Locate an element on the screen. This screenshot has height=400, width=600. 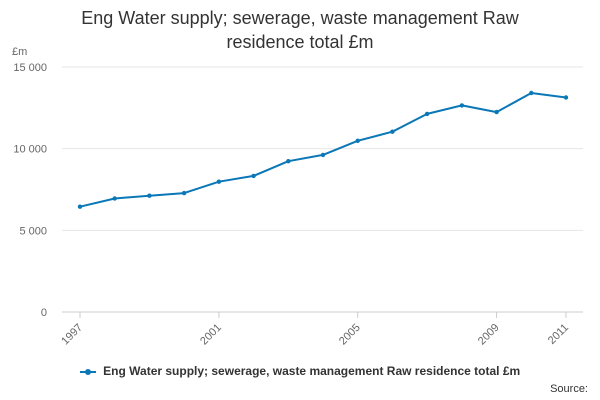
x-tick-label: 2009 is located at coordinates (489, 335).